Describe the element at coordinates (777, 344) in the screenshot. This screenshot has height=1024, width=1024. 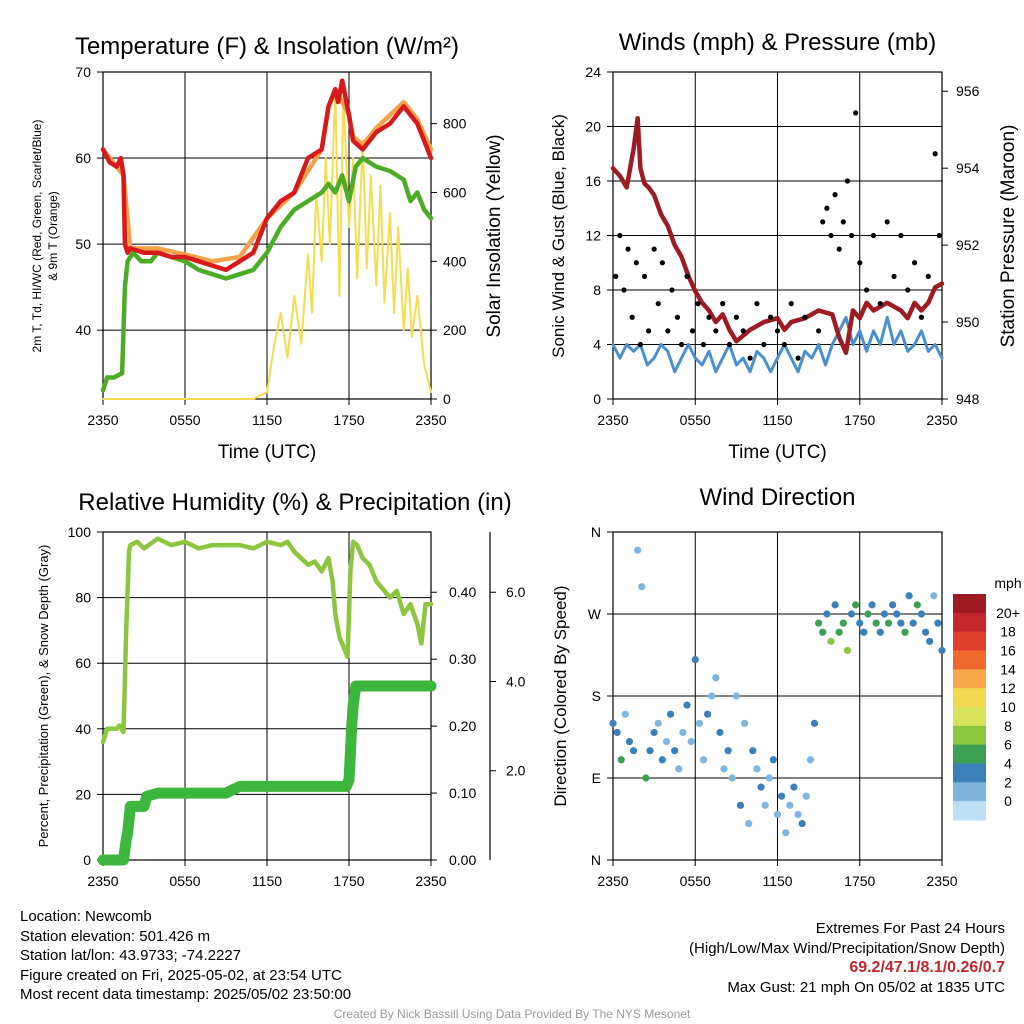
I see `sonic-wind-line` at that location.